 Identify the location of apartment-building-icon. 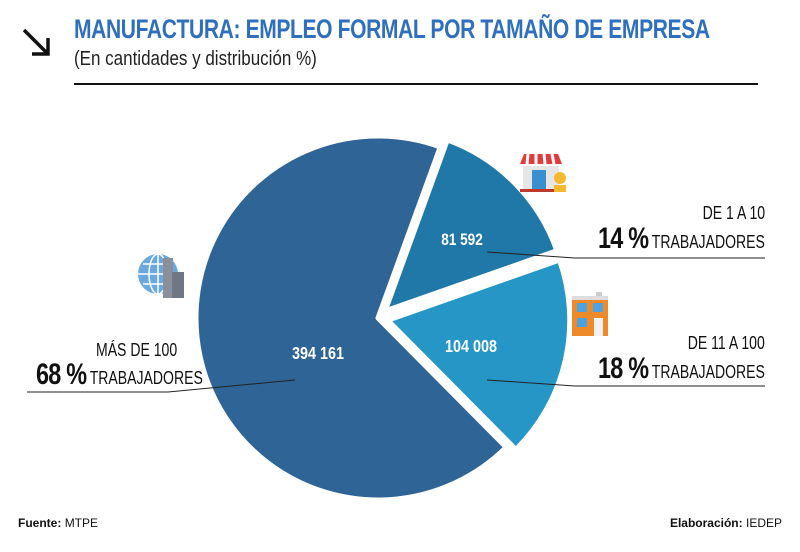
(590, 314).